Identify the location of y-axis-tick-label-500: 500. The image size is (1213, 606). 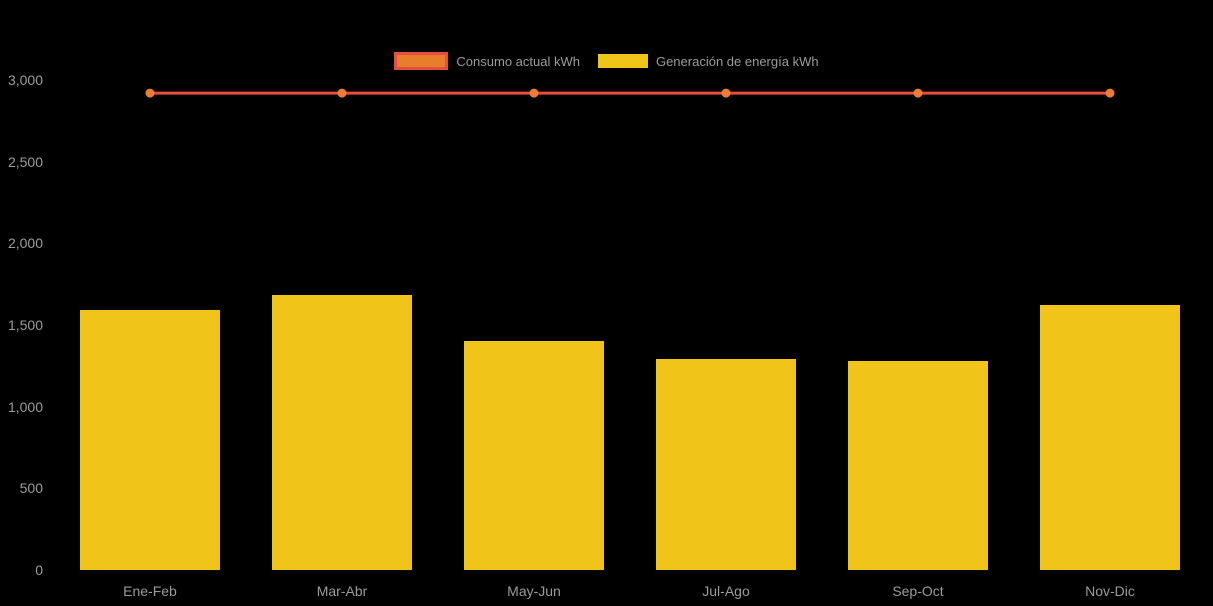
(31, 488).